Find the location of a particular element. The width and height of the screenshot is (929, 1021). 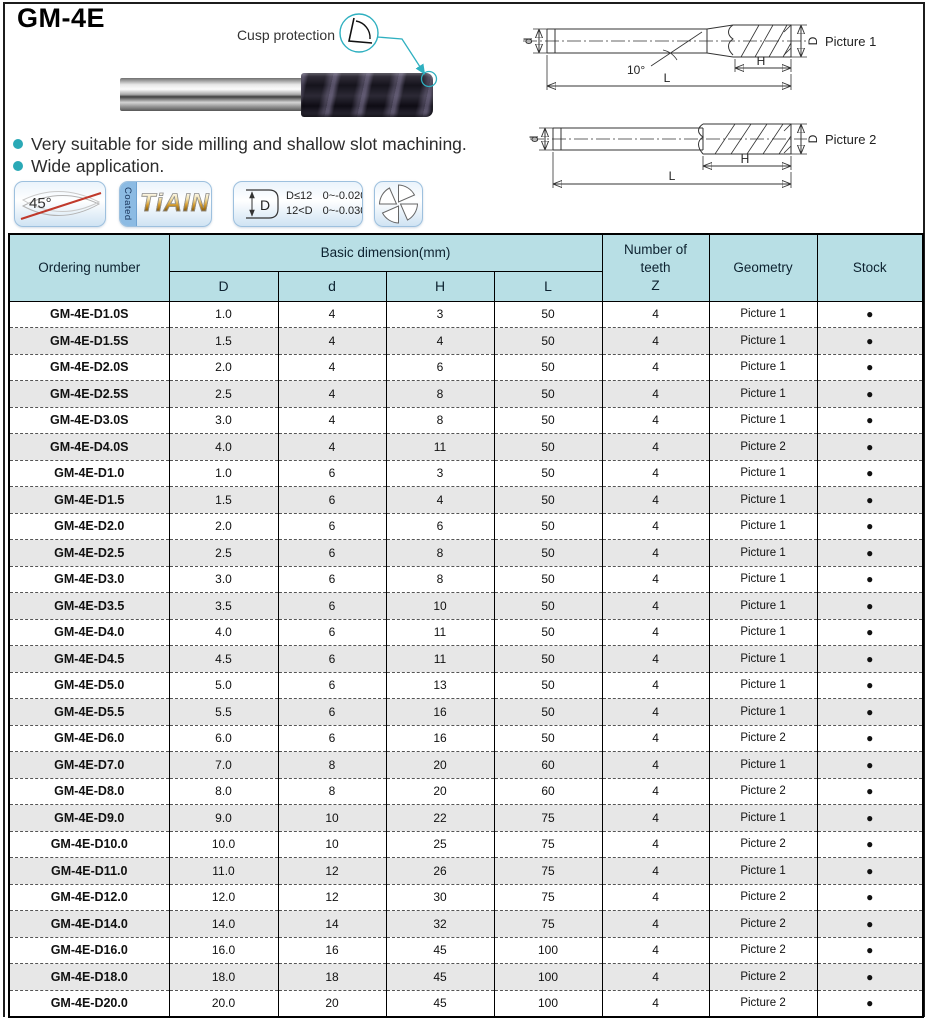

cell-ordering-number: GM-4E-D4.5 is located at coordinates (88, 658).